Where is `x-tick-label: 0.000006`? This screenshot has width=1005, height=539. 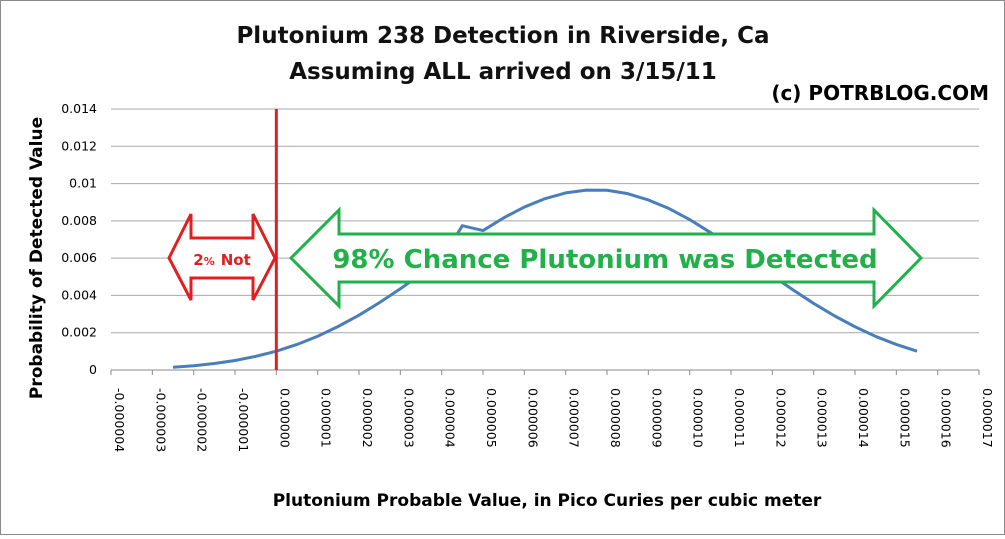 x-tick-label: 0.000006 is located at coordinates (532, 418).